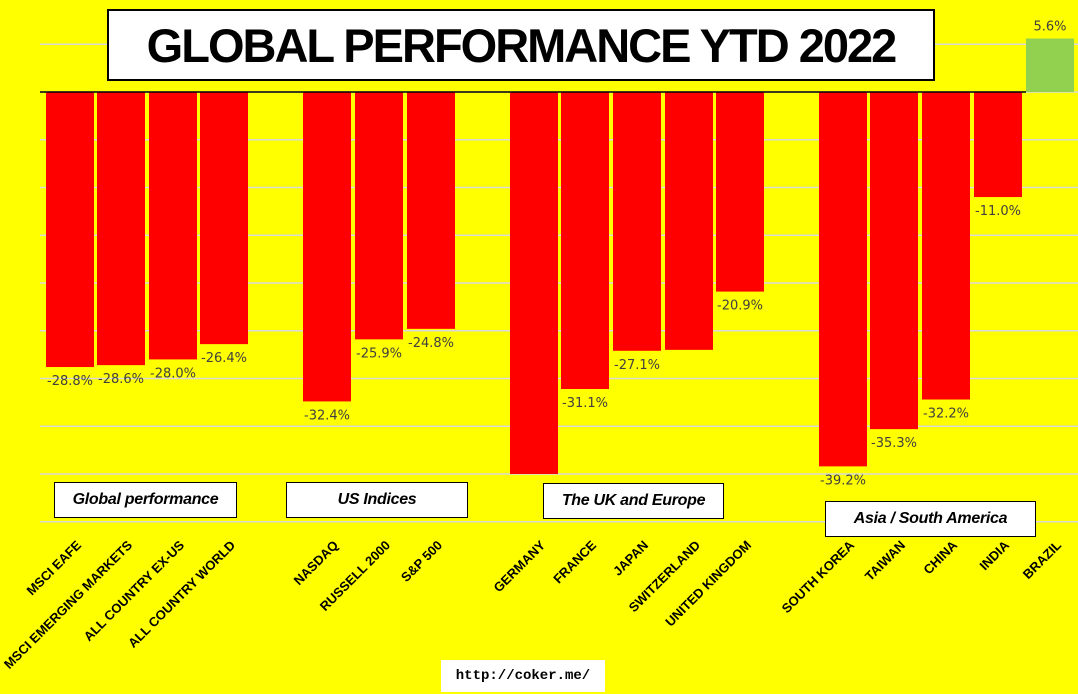  What do you see at coordinates (998, 211) in the screenshot?
I see `data-label: -11.0%` at bounding box center [998, 211].